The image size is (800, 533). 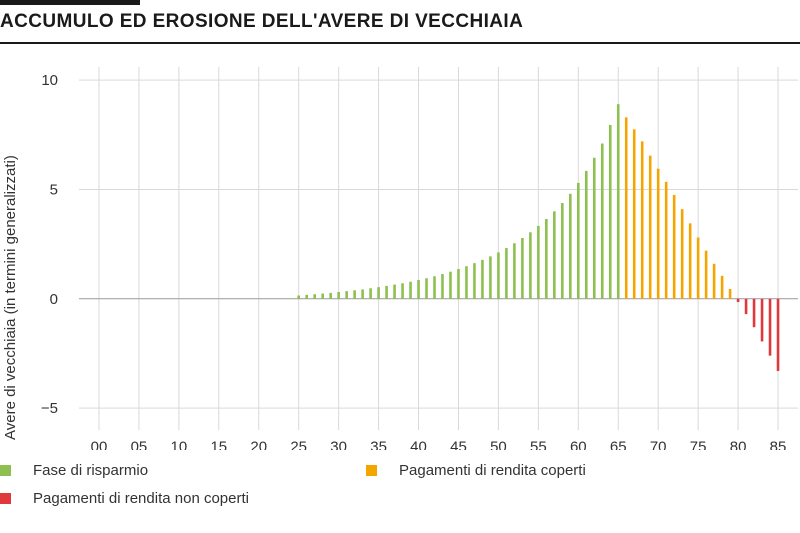 I want to click on x-tick-label: 40, so click(x=418, y=445).